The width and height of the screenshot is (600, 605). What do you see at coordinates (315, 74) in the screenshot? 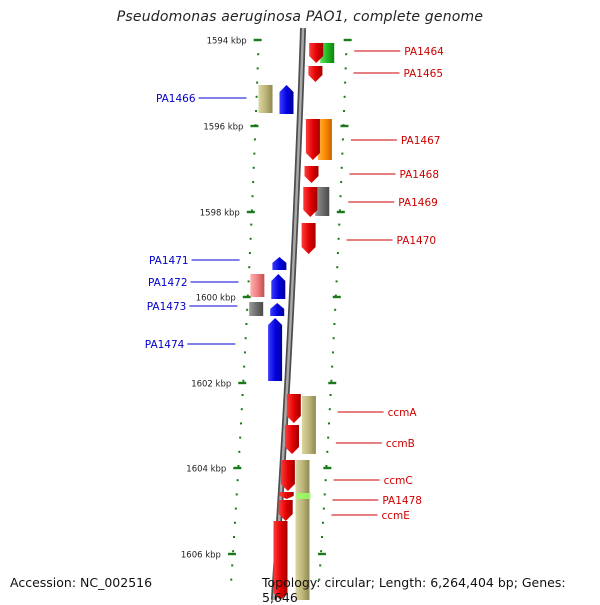
I see `gene-PA1465` at bounding box center [315, 74].